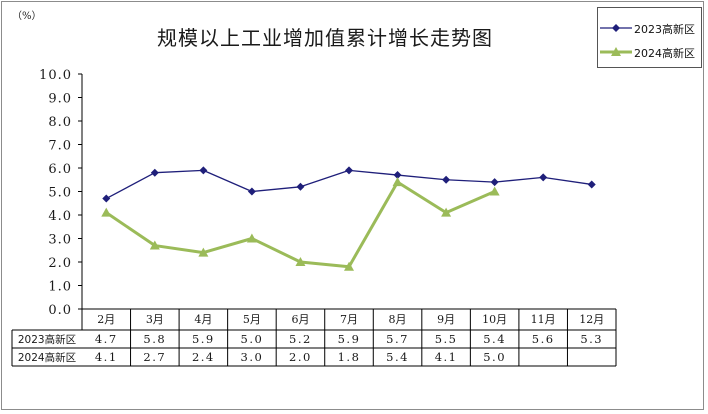 This screenshot has width=708, height=414. What do you see at coordinates (60, 122) in the screenshot?
I see `y-tick-label: 8.0` at bounding box center [60, 122].